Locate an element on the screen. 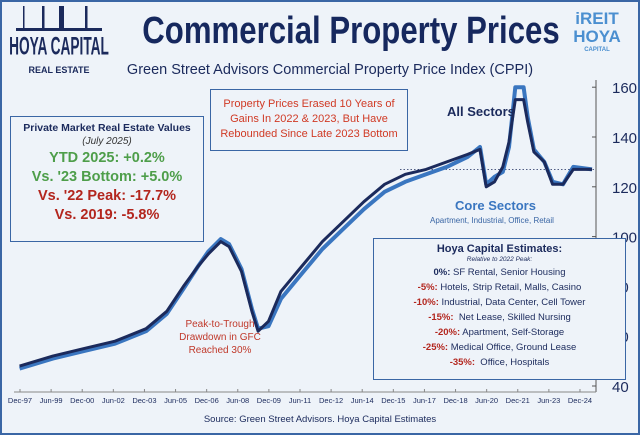 Image resolution: width=640 pixels, height=435 pixels. core-sectors-sublabel: Apartment, Industrial, Office, Retail is located at coordinates (492, 220).